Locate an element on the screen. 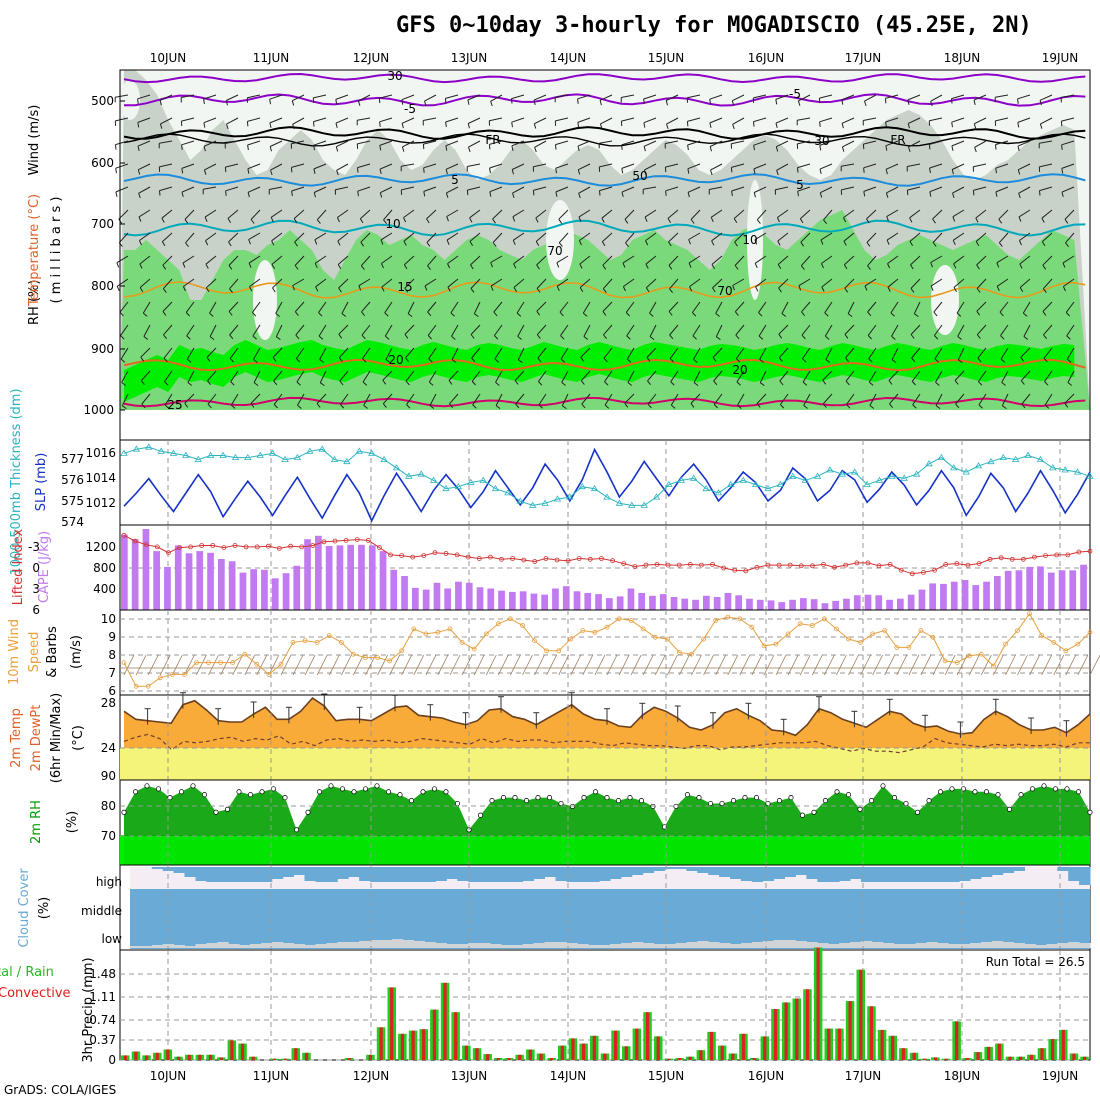 The height and width of the screenshot is (1100, 1100). y-tick-label: -3 is located at coordinates (34, 547).